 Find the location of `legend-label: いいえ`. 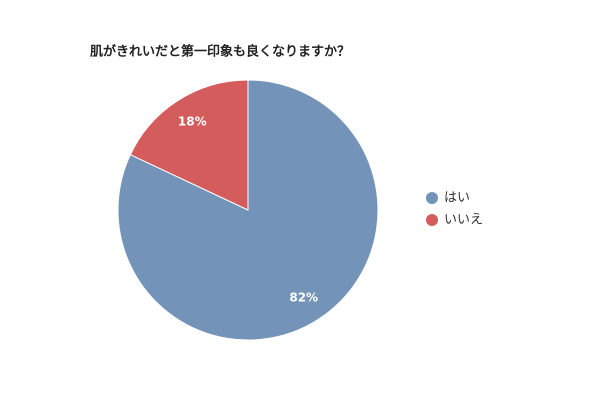

legend-label: いいえ is located at coordinates (463, 220).